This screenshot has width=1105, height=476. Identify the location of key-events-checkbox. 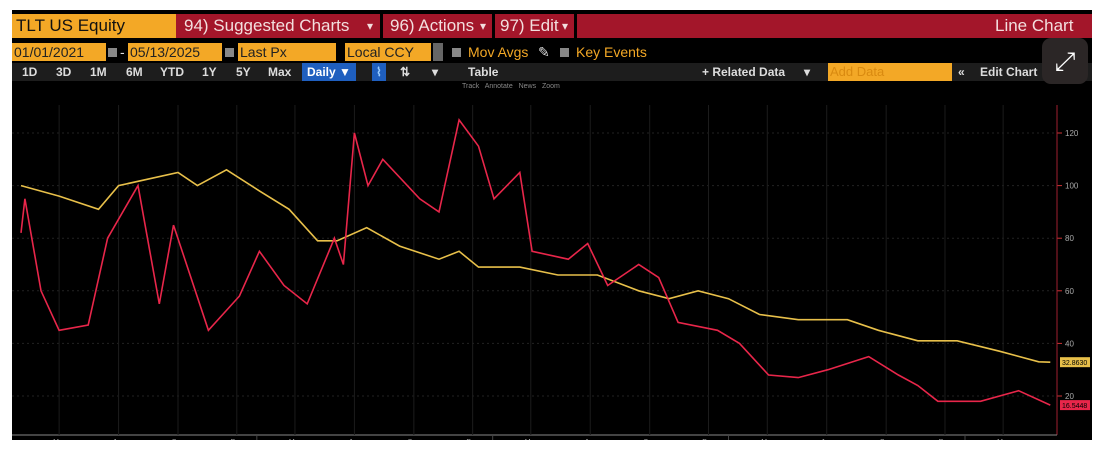
(564, 52).